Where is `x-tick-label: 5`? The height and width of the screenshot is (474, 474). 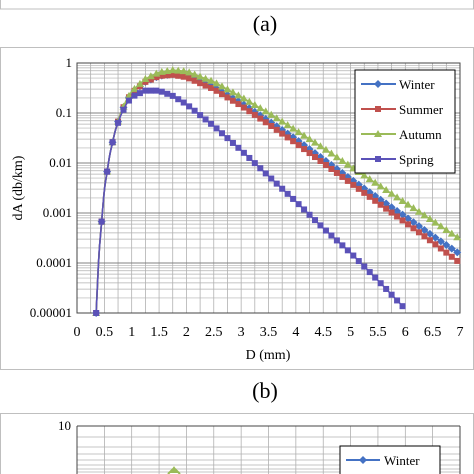
x-tick-label: 5 is located at coordinates (350, 332).